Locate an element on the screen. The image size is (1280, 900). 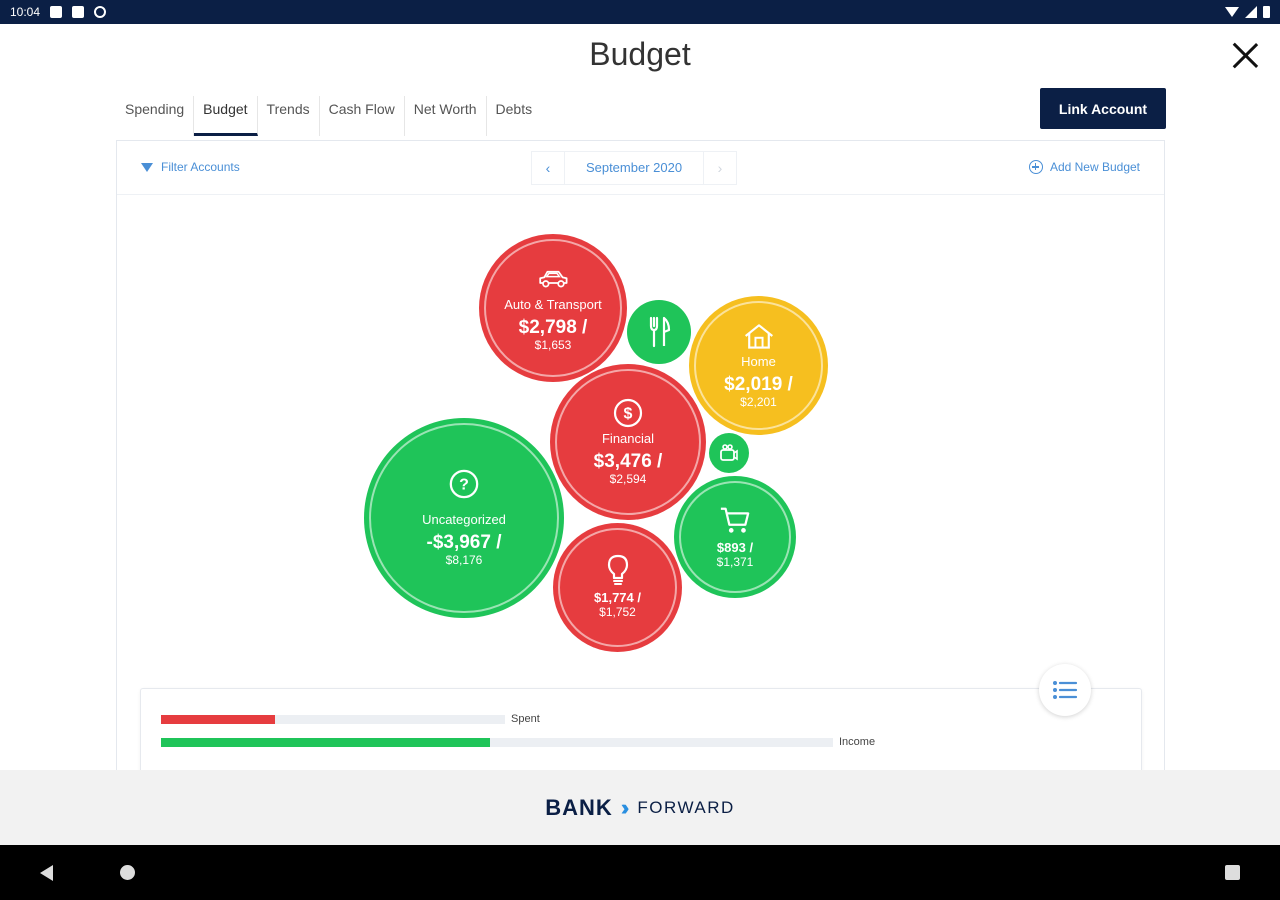
fork-knife-icon is located at coordinates (659, 332).